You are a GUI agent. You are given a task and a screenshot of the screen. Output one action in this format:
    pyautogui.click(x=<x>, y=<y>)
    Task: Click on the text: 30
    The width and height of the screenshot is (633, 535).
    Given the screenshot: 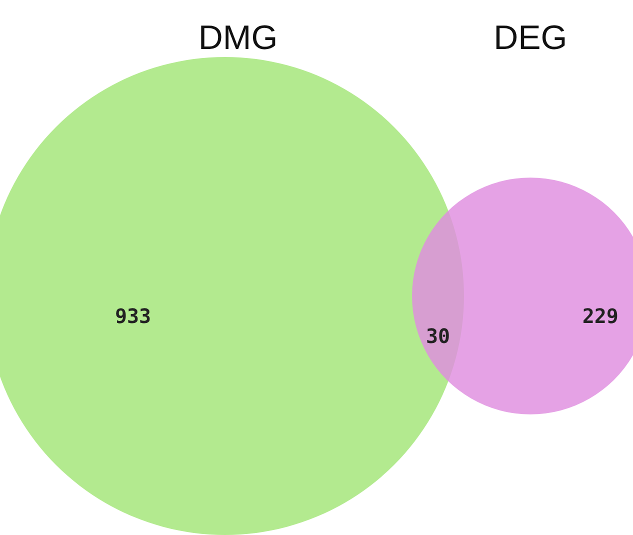 What is the action you would take?
    pyautogui.click(x=438, y=336)
    